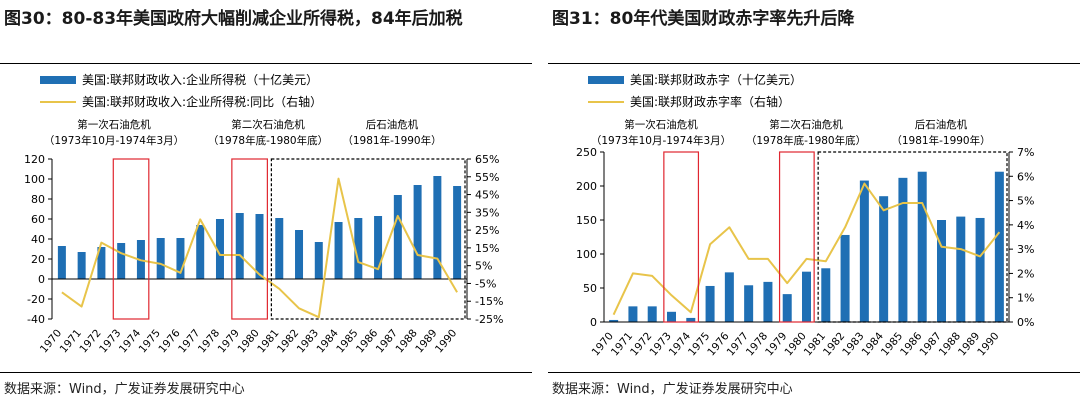 The image size is (1080, 407). I want to click on left-axis-tick-label: 120, so click(34, 159).